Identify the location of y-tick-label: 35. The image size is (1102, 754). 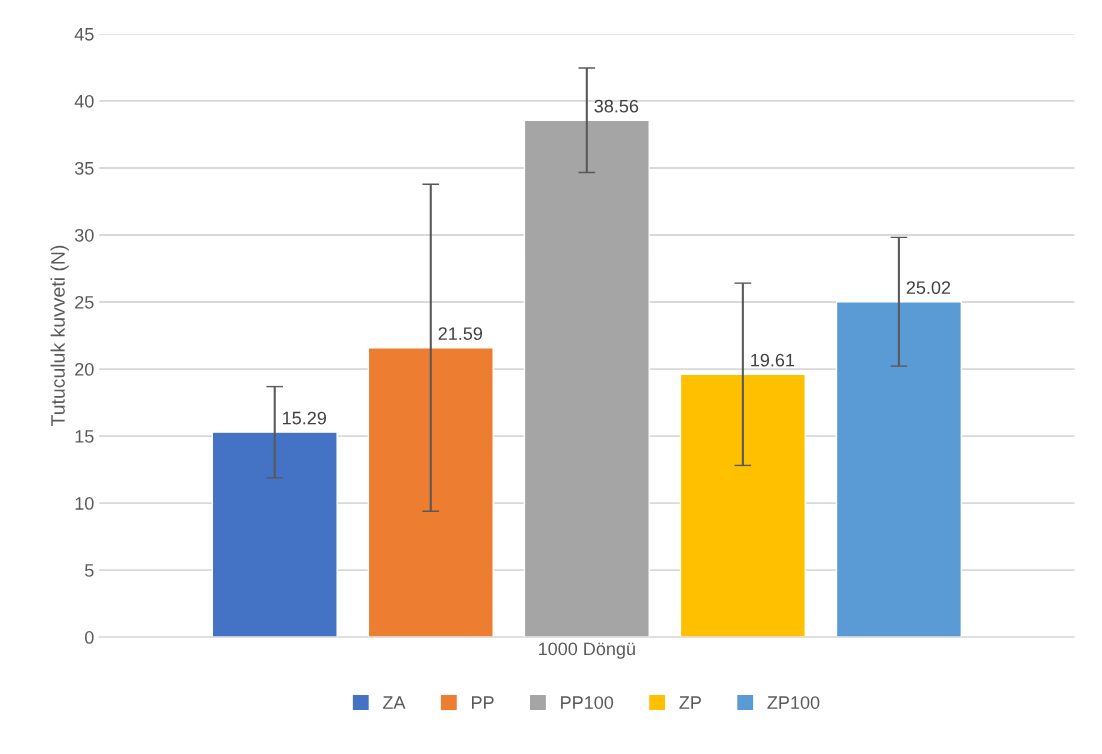
(84, 168).